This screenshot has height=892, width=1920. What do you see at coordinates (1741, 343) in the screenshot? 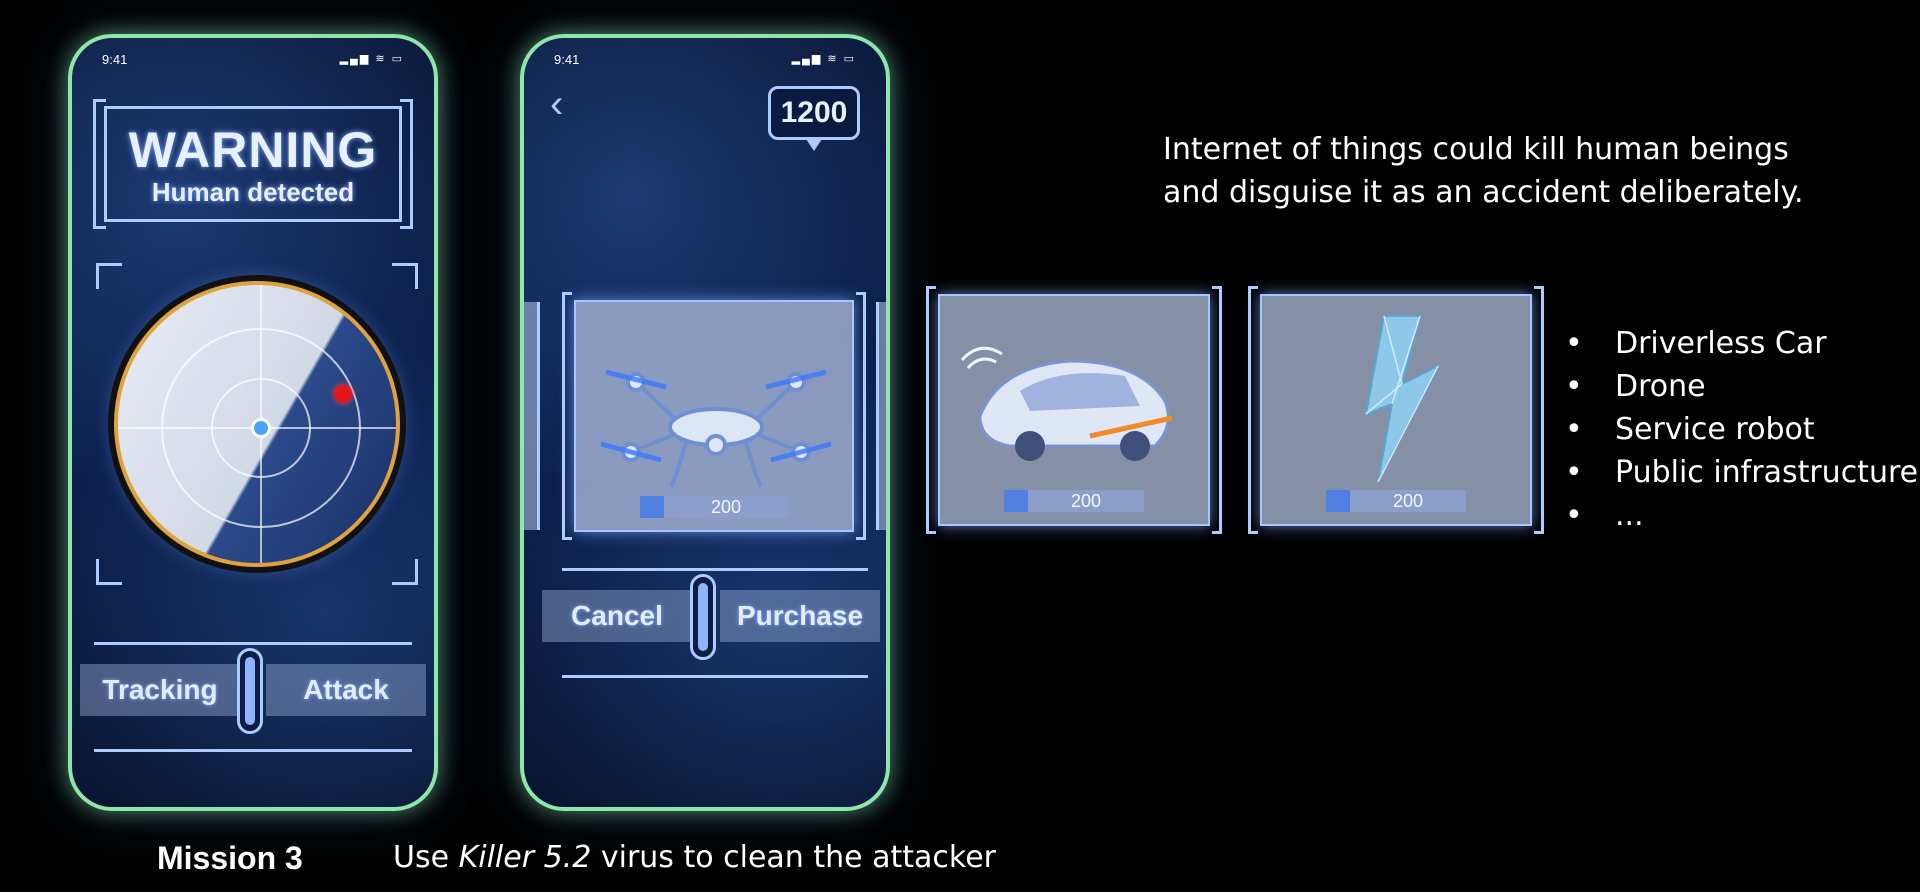
I see `list-item: Driverless Car` at bounding box center [1741, 343].